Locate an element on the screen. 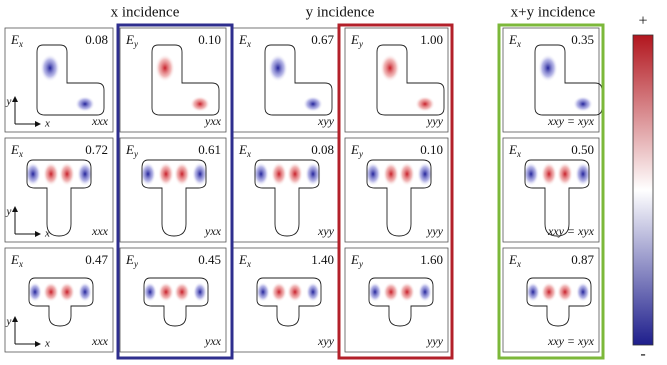 This screenshot has width=667, height=365. tensor-label: xxy = xyx is located at coordinates (571, 341).